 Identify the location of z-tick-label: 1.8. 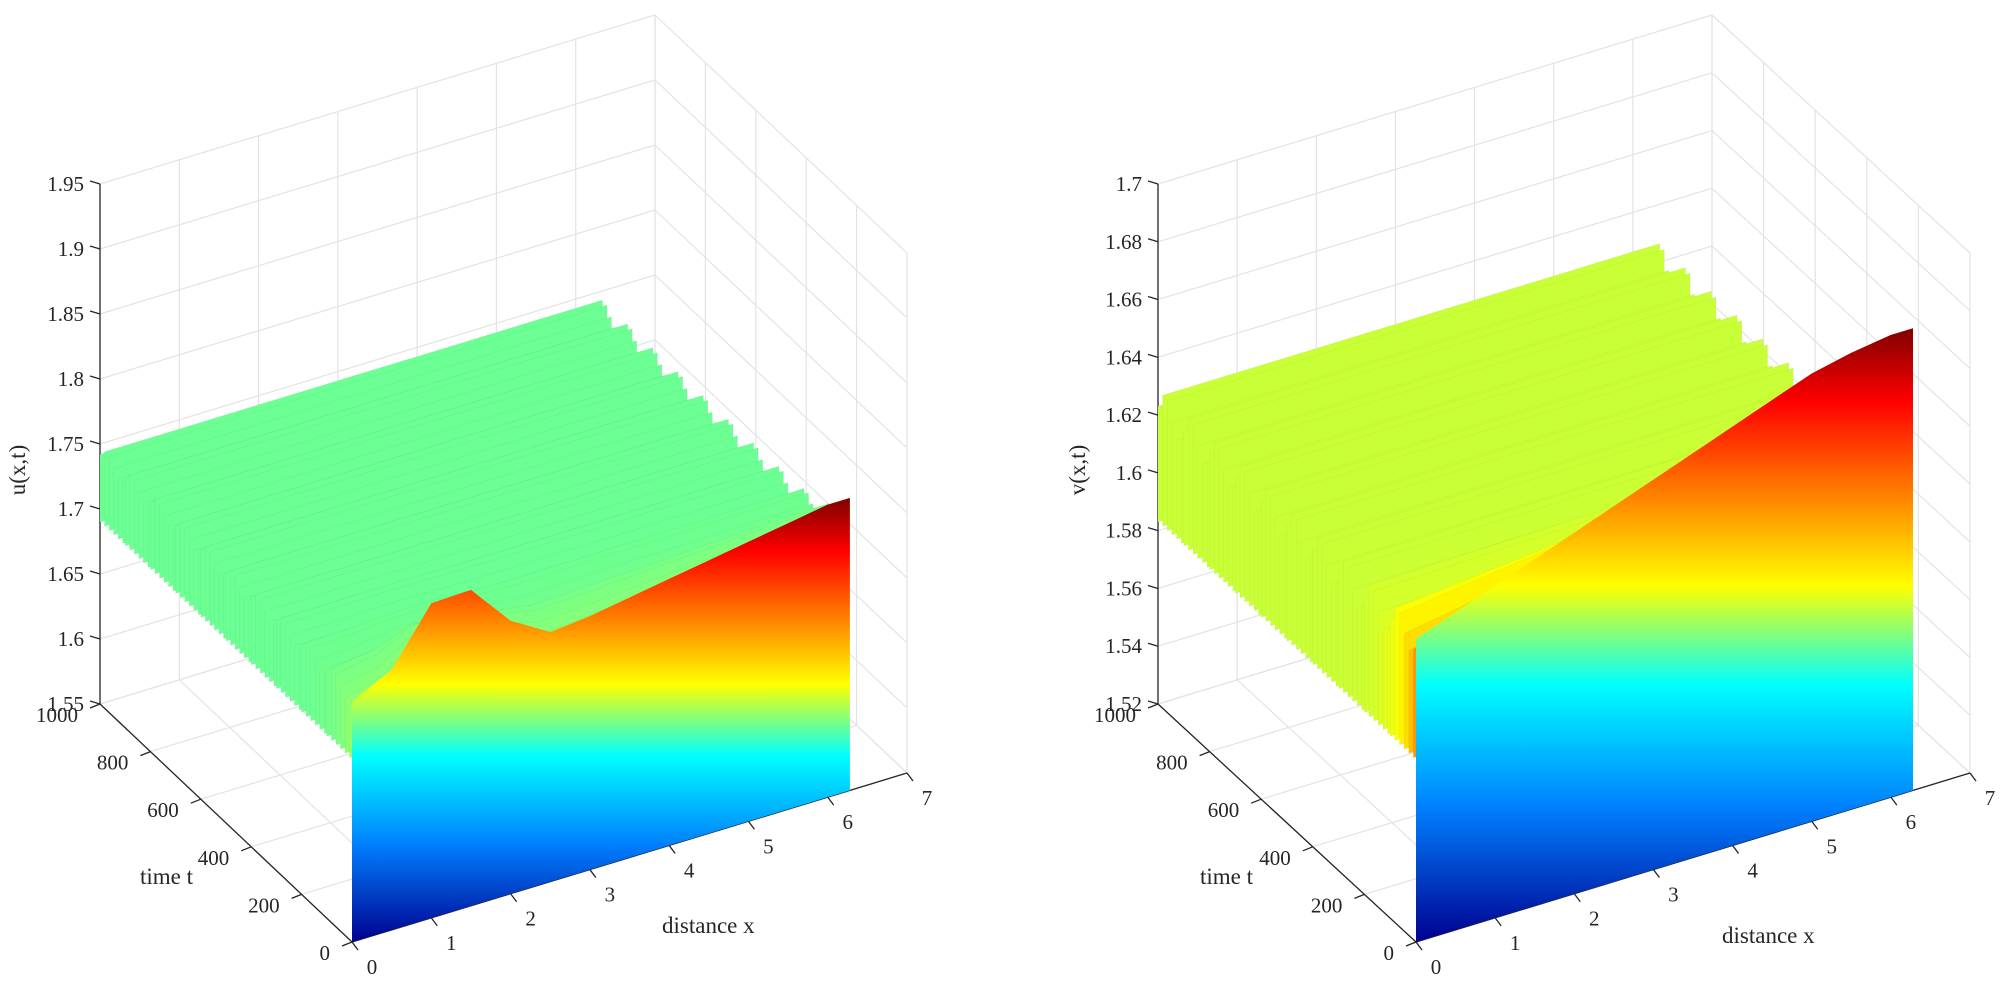
(71, 379).